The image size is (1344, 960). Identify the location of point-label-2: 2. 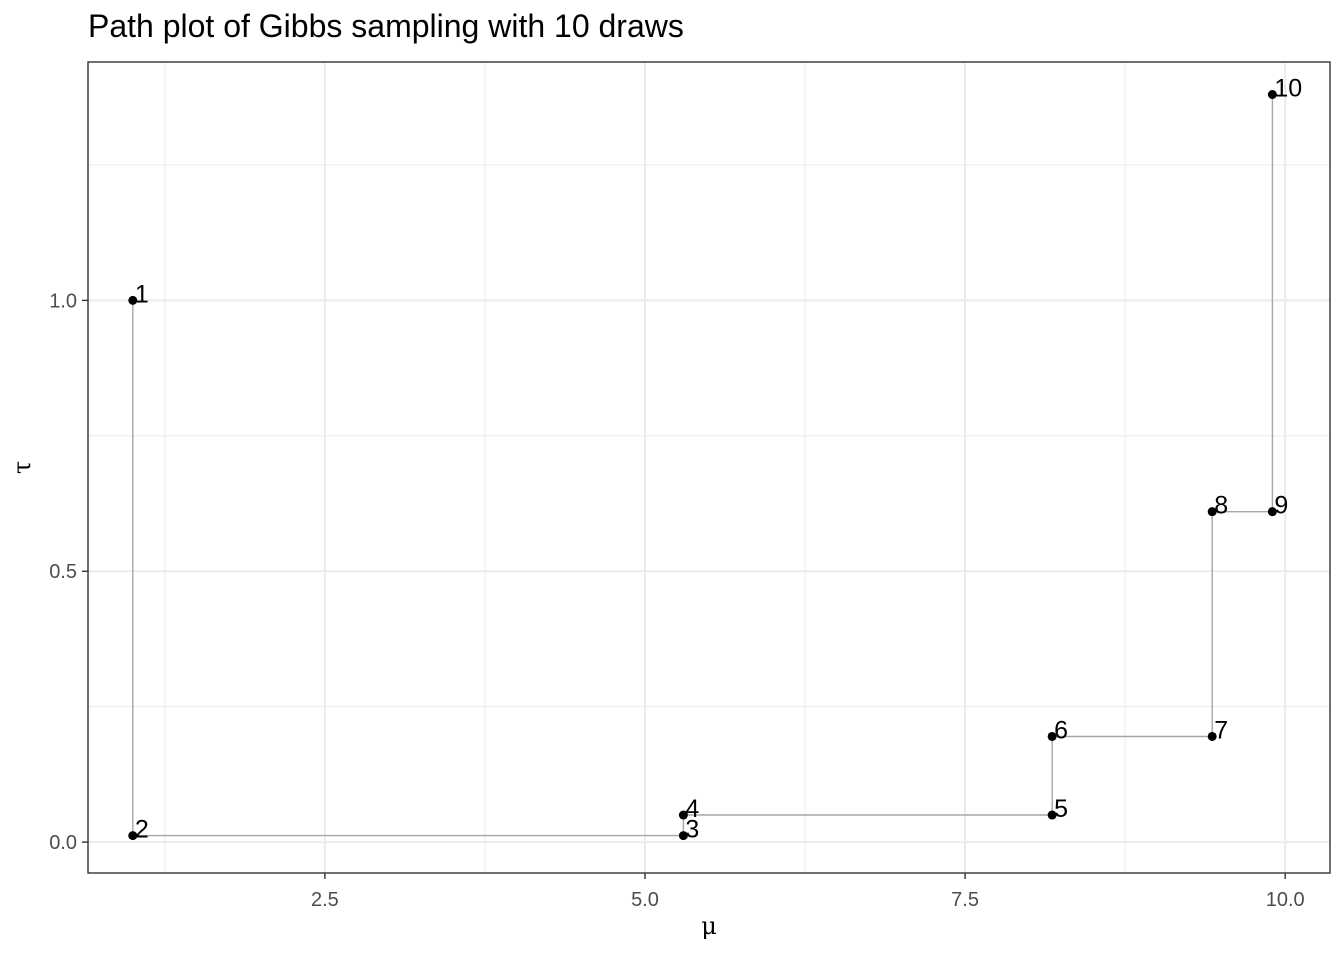
(142, 830).